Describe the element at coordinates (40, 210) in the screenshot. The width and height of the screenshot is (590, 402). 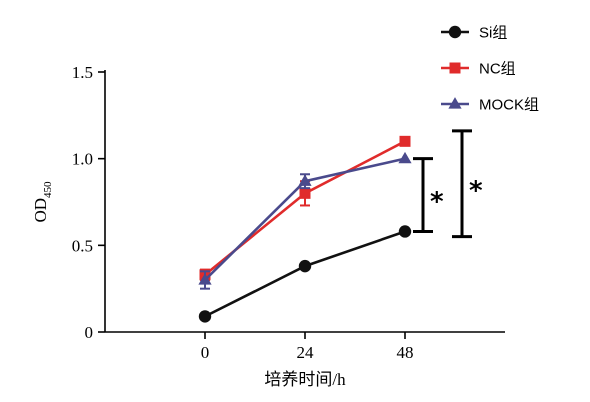
I see `y-axis-title-main: OD` at that location.